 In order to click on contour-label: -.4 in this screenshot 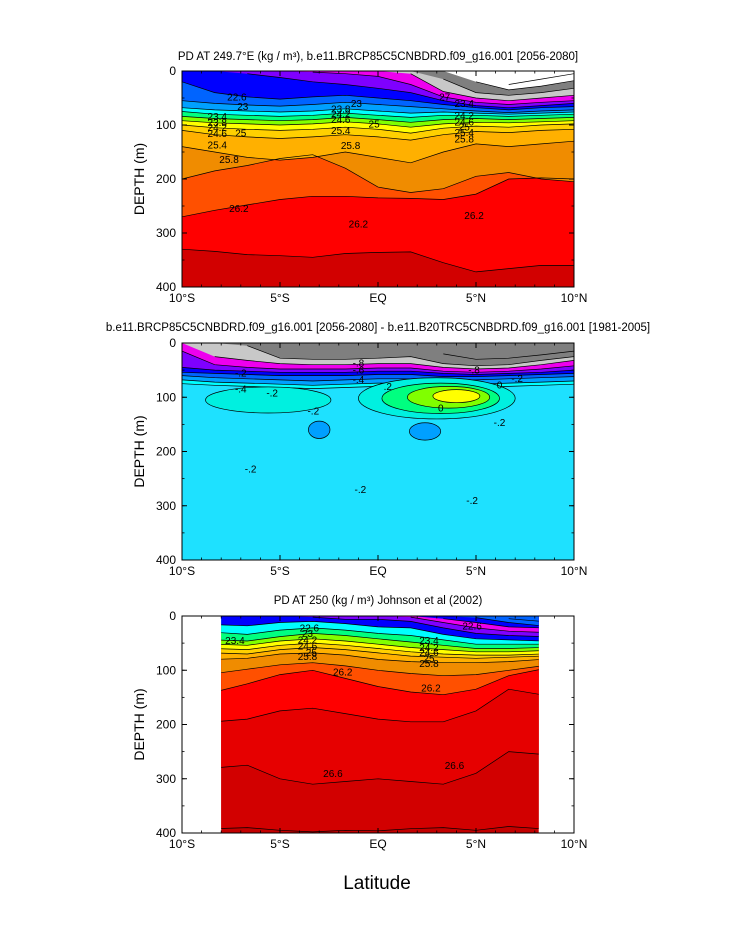, I will do `click(241, 390)`.